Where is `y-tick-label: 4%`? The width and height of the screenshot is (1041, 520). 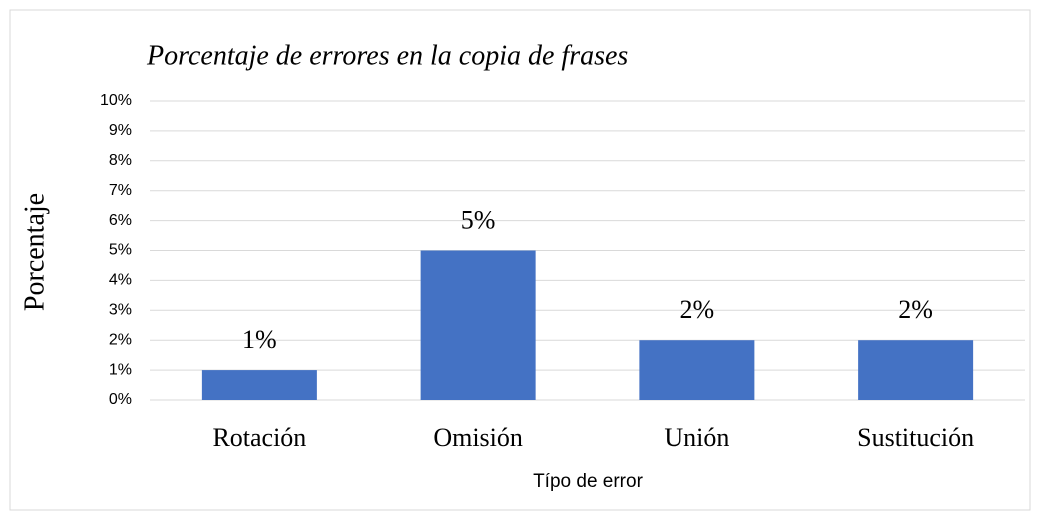 y-tick-label: 4% is located at coordinates (120, 280).